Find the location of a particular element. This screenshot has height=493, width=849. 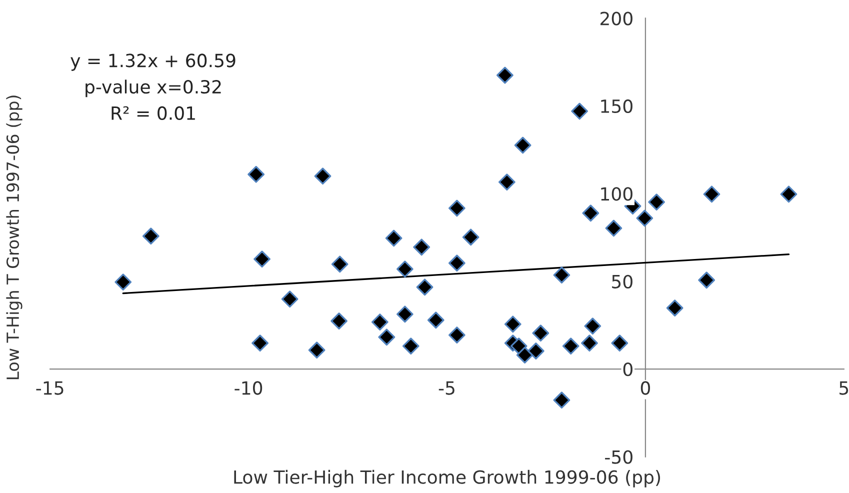

x-tick-label: -5 is located at coordinates (446, 388).